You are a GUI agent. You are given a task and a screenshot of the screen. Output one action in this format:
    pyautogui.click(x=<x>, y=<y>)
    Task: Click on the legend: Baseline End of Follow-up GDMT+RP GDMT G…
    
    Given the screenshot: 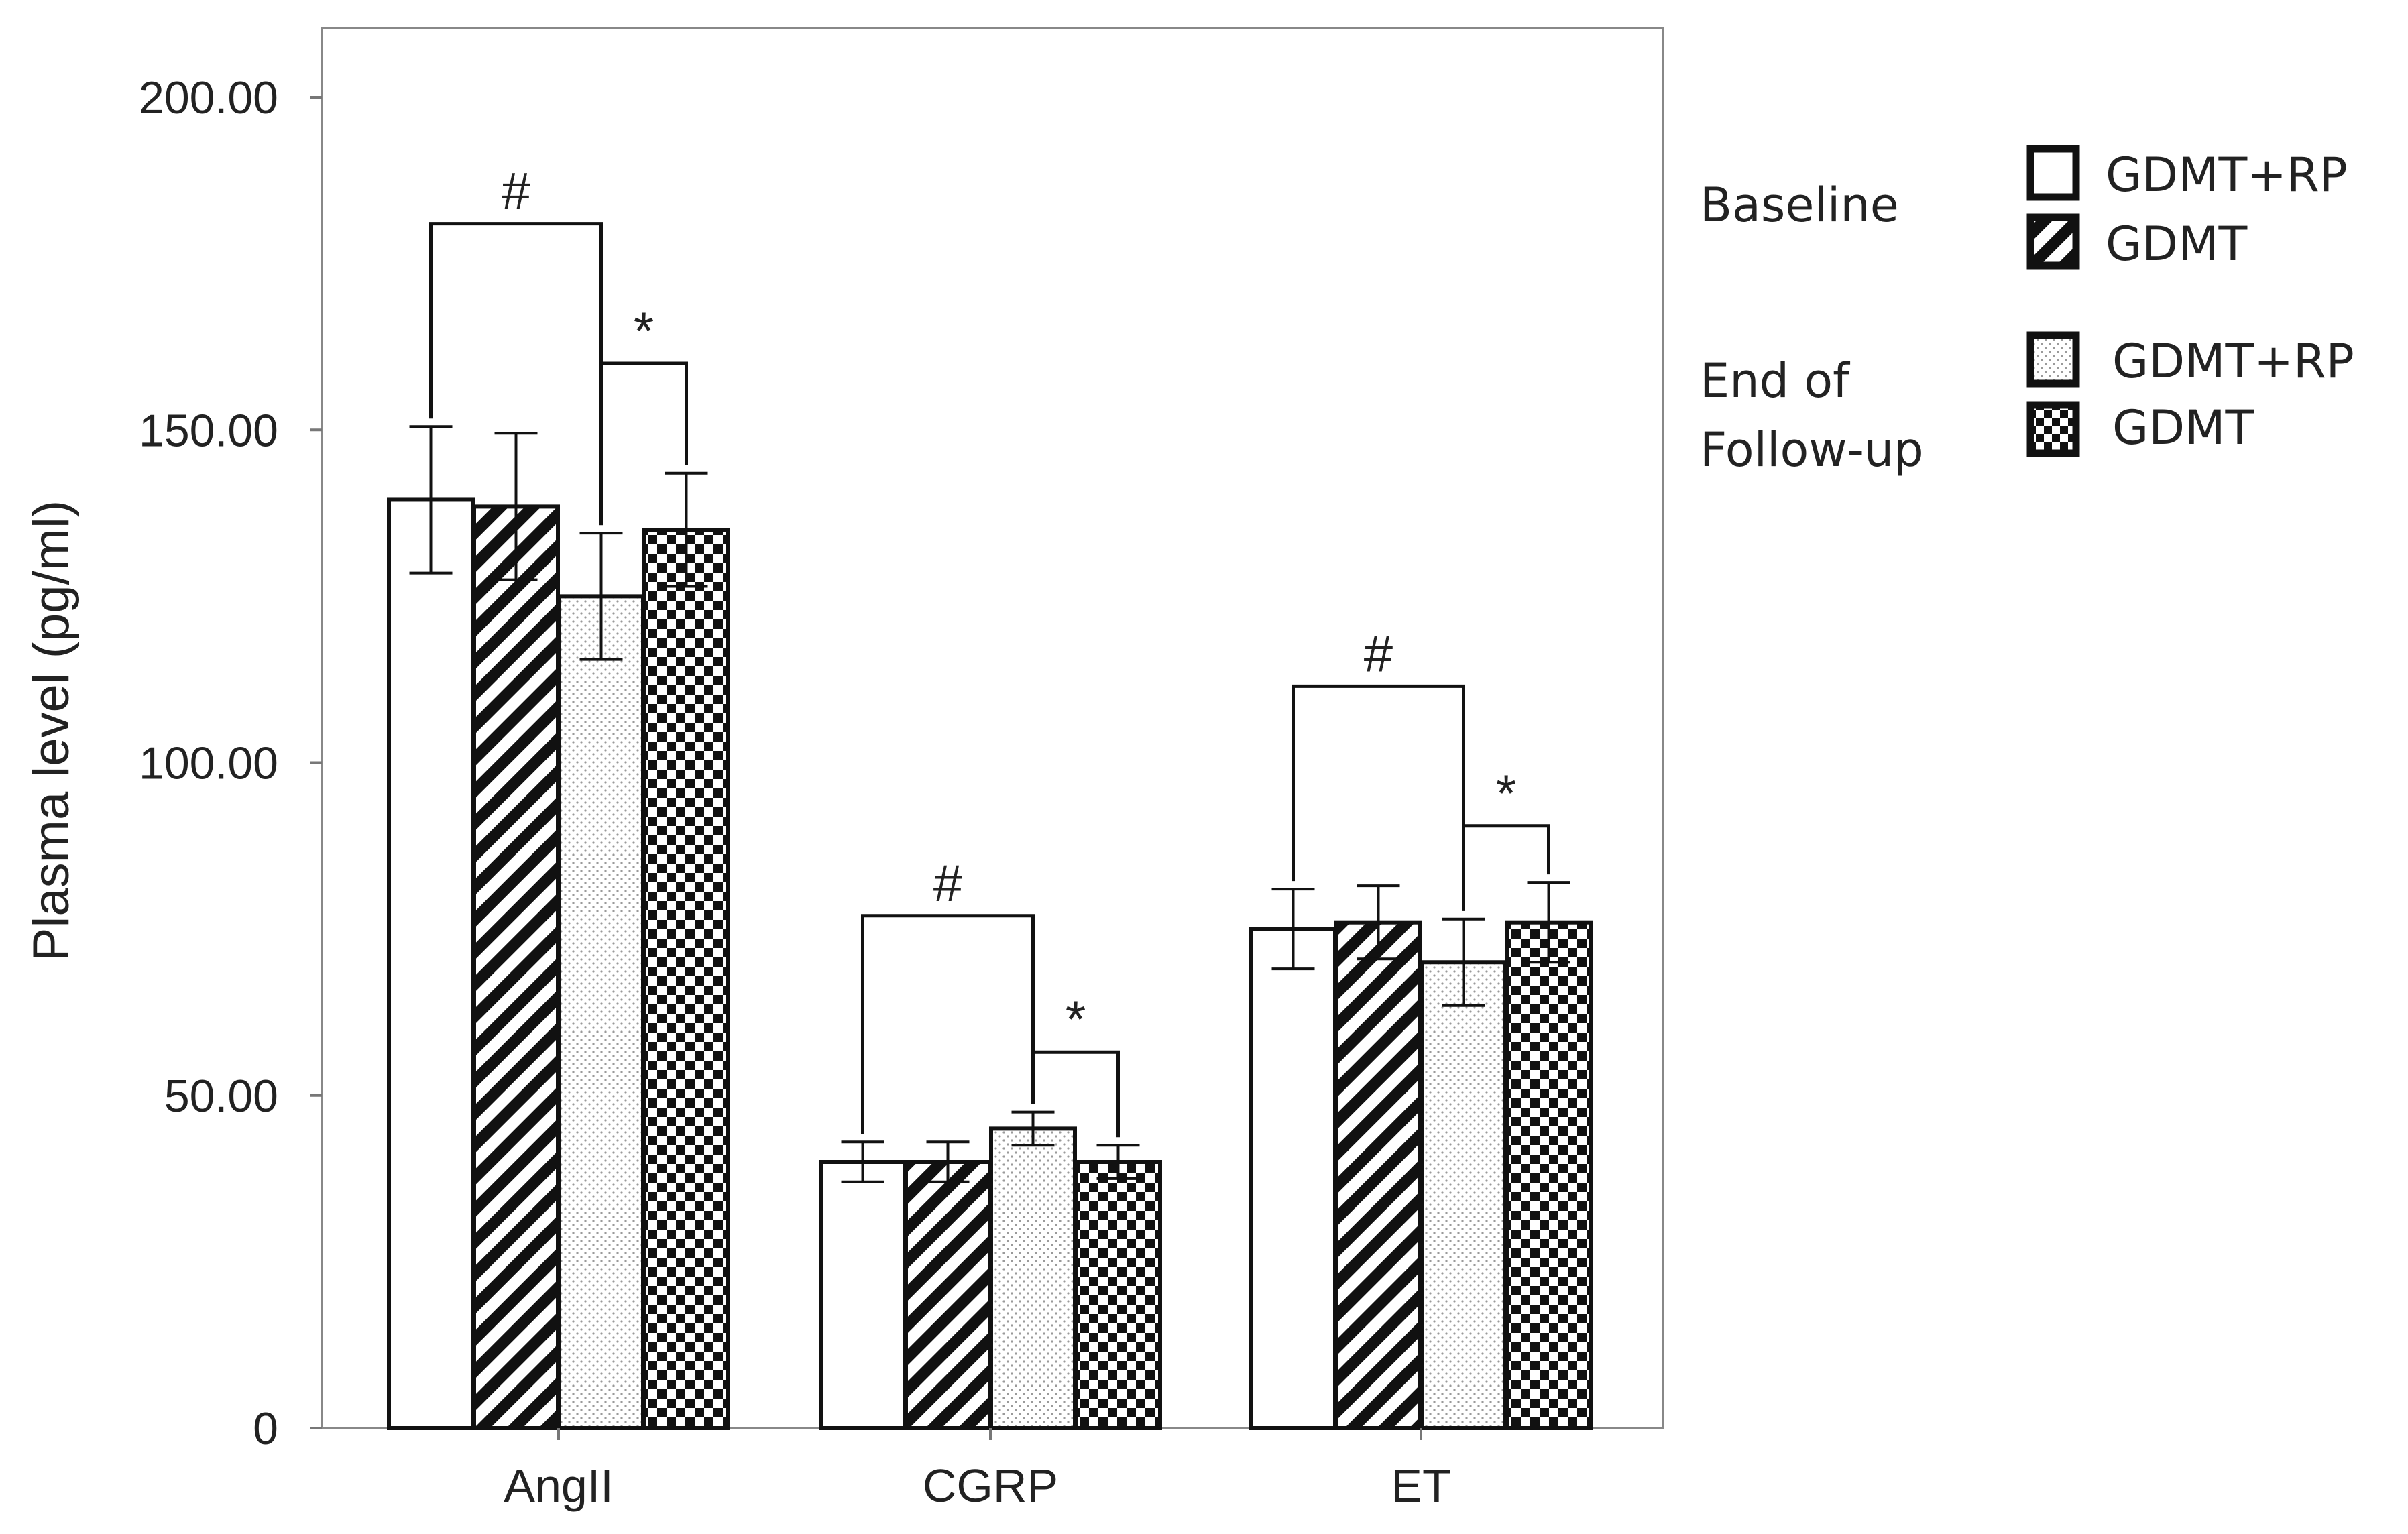 What is the action you would take?
    pyautogui.click(x=2027, y=311)
    